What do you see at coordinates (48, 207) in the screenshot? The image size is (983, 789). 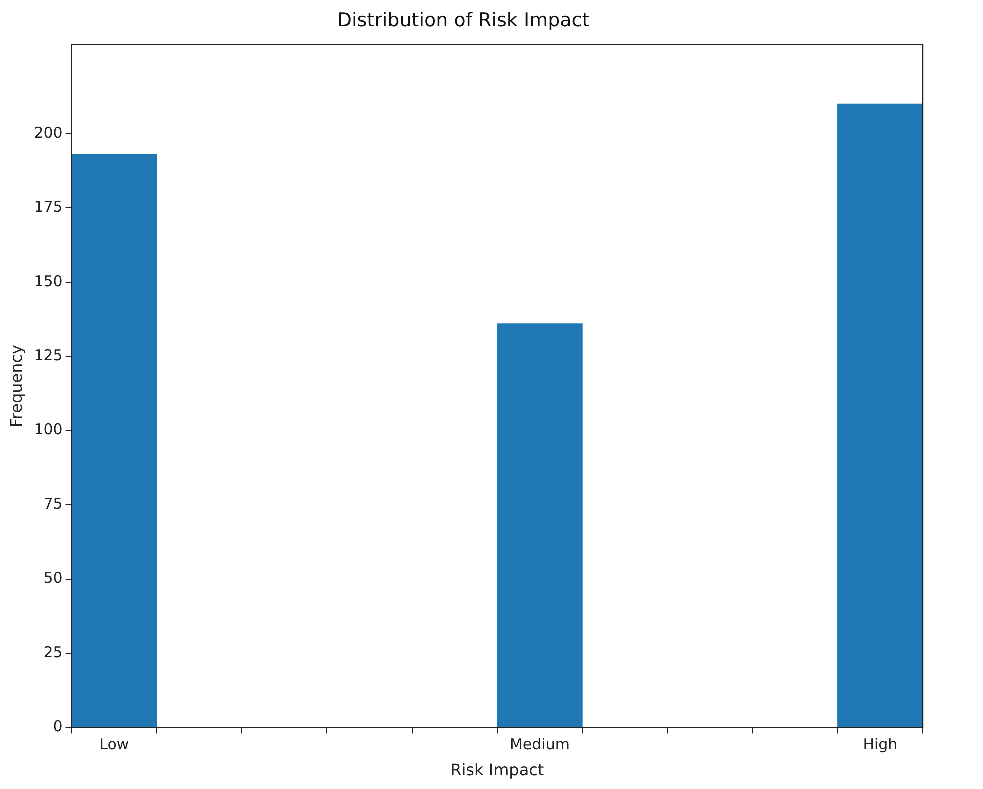 I see `y-tick-label: 175` at bounding box center [48, 207].